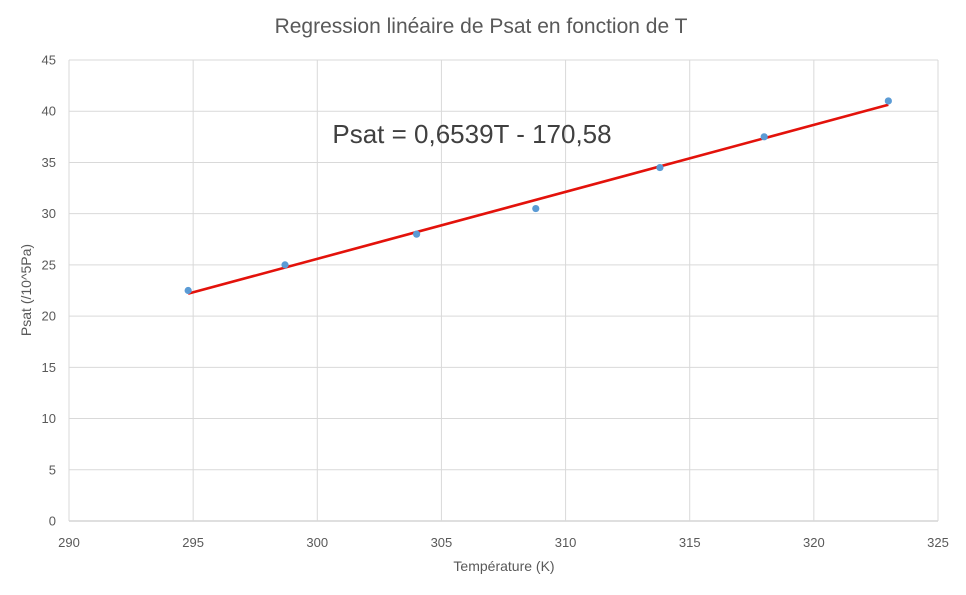 Image resolution: width=966 pixels, height=595 pixels. Describe the element at coordinates (49, 316) in the screenshot. I see `y-tick-label: 20` at that location.